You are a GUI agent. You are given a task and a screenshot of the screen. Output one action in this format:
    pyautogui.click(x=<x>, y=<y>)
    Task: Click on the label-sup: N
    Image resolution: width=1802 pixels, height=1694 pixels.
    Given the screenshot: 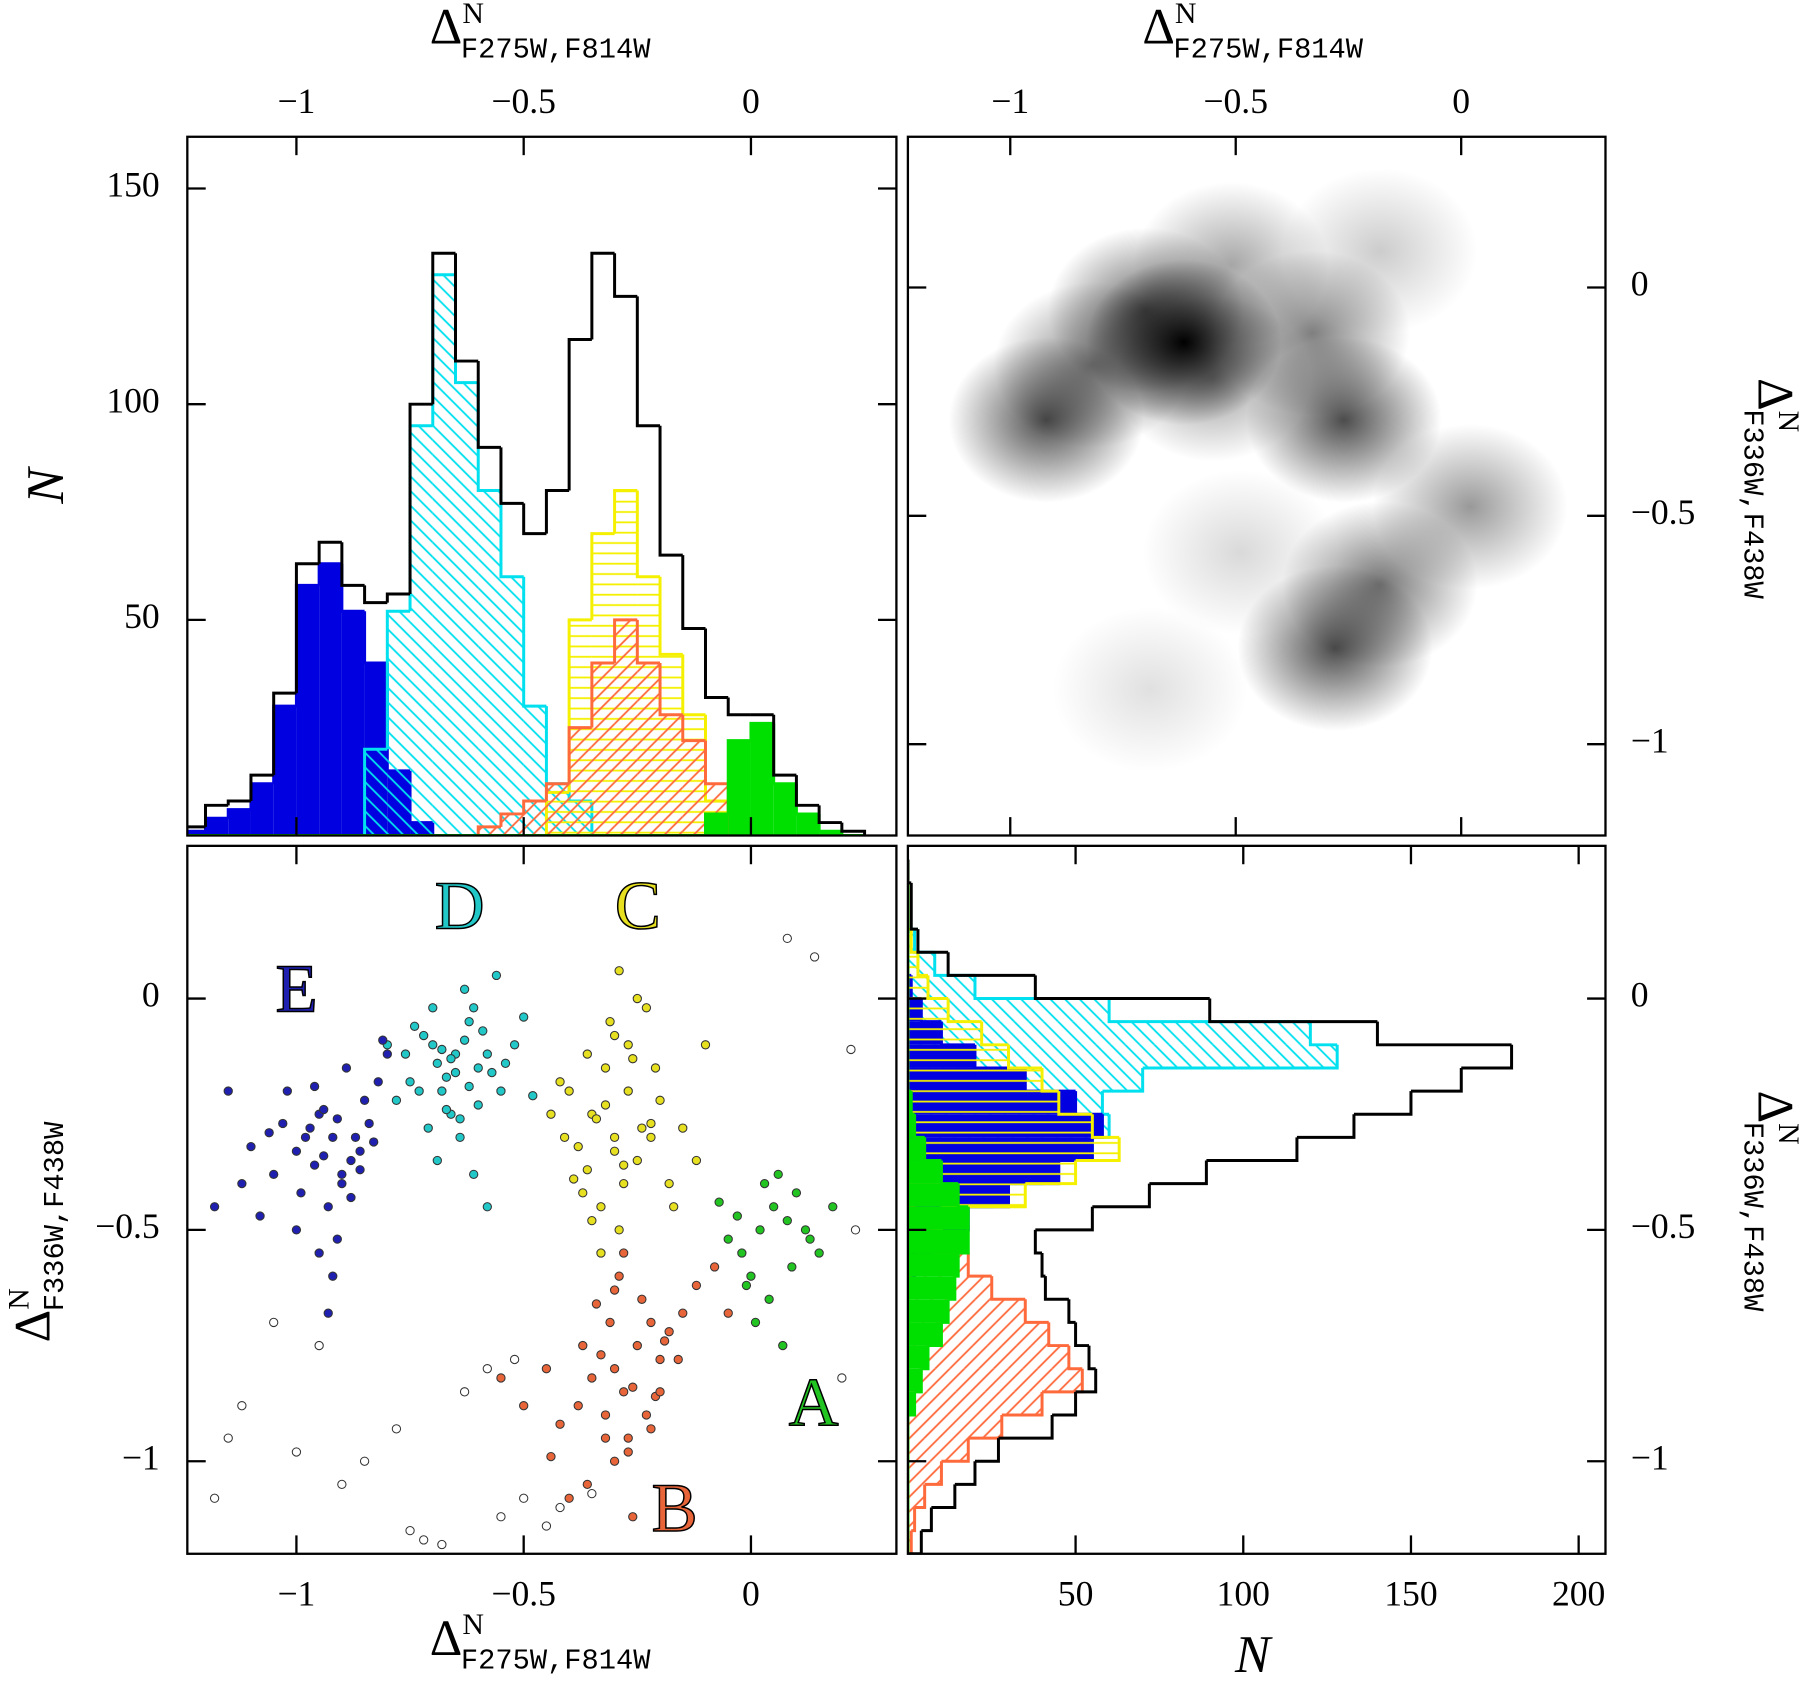 What is the action you would take?
    pyautogui.click(x=1186, y=15)
    